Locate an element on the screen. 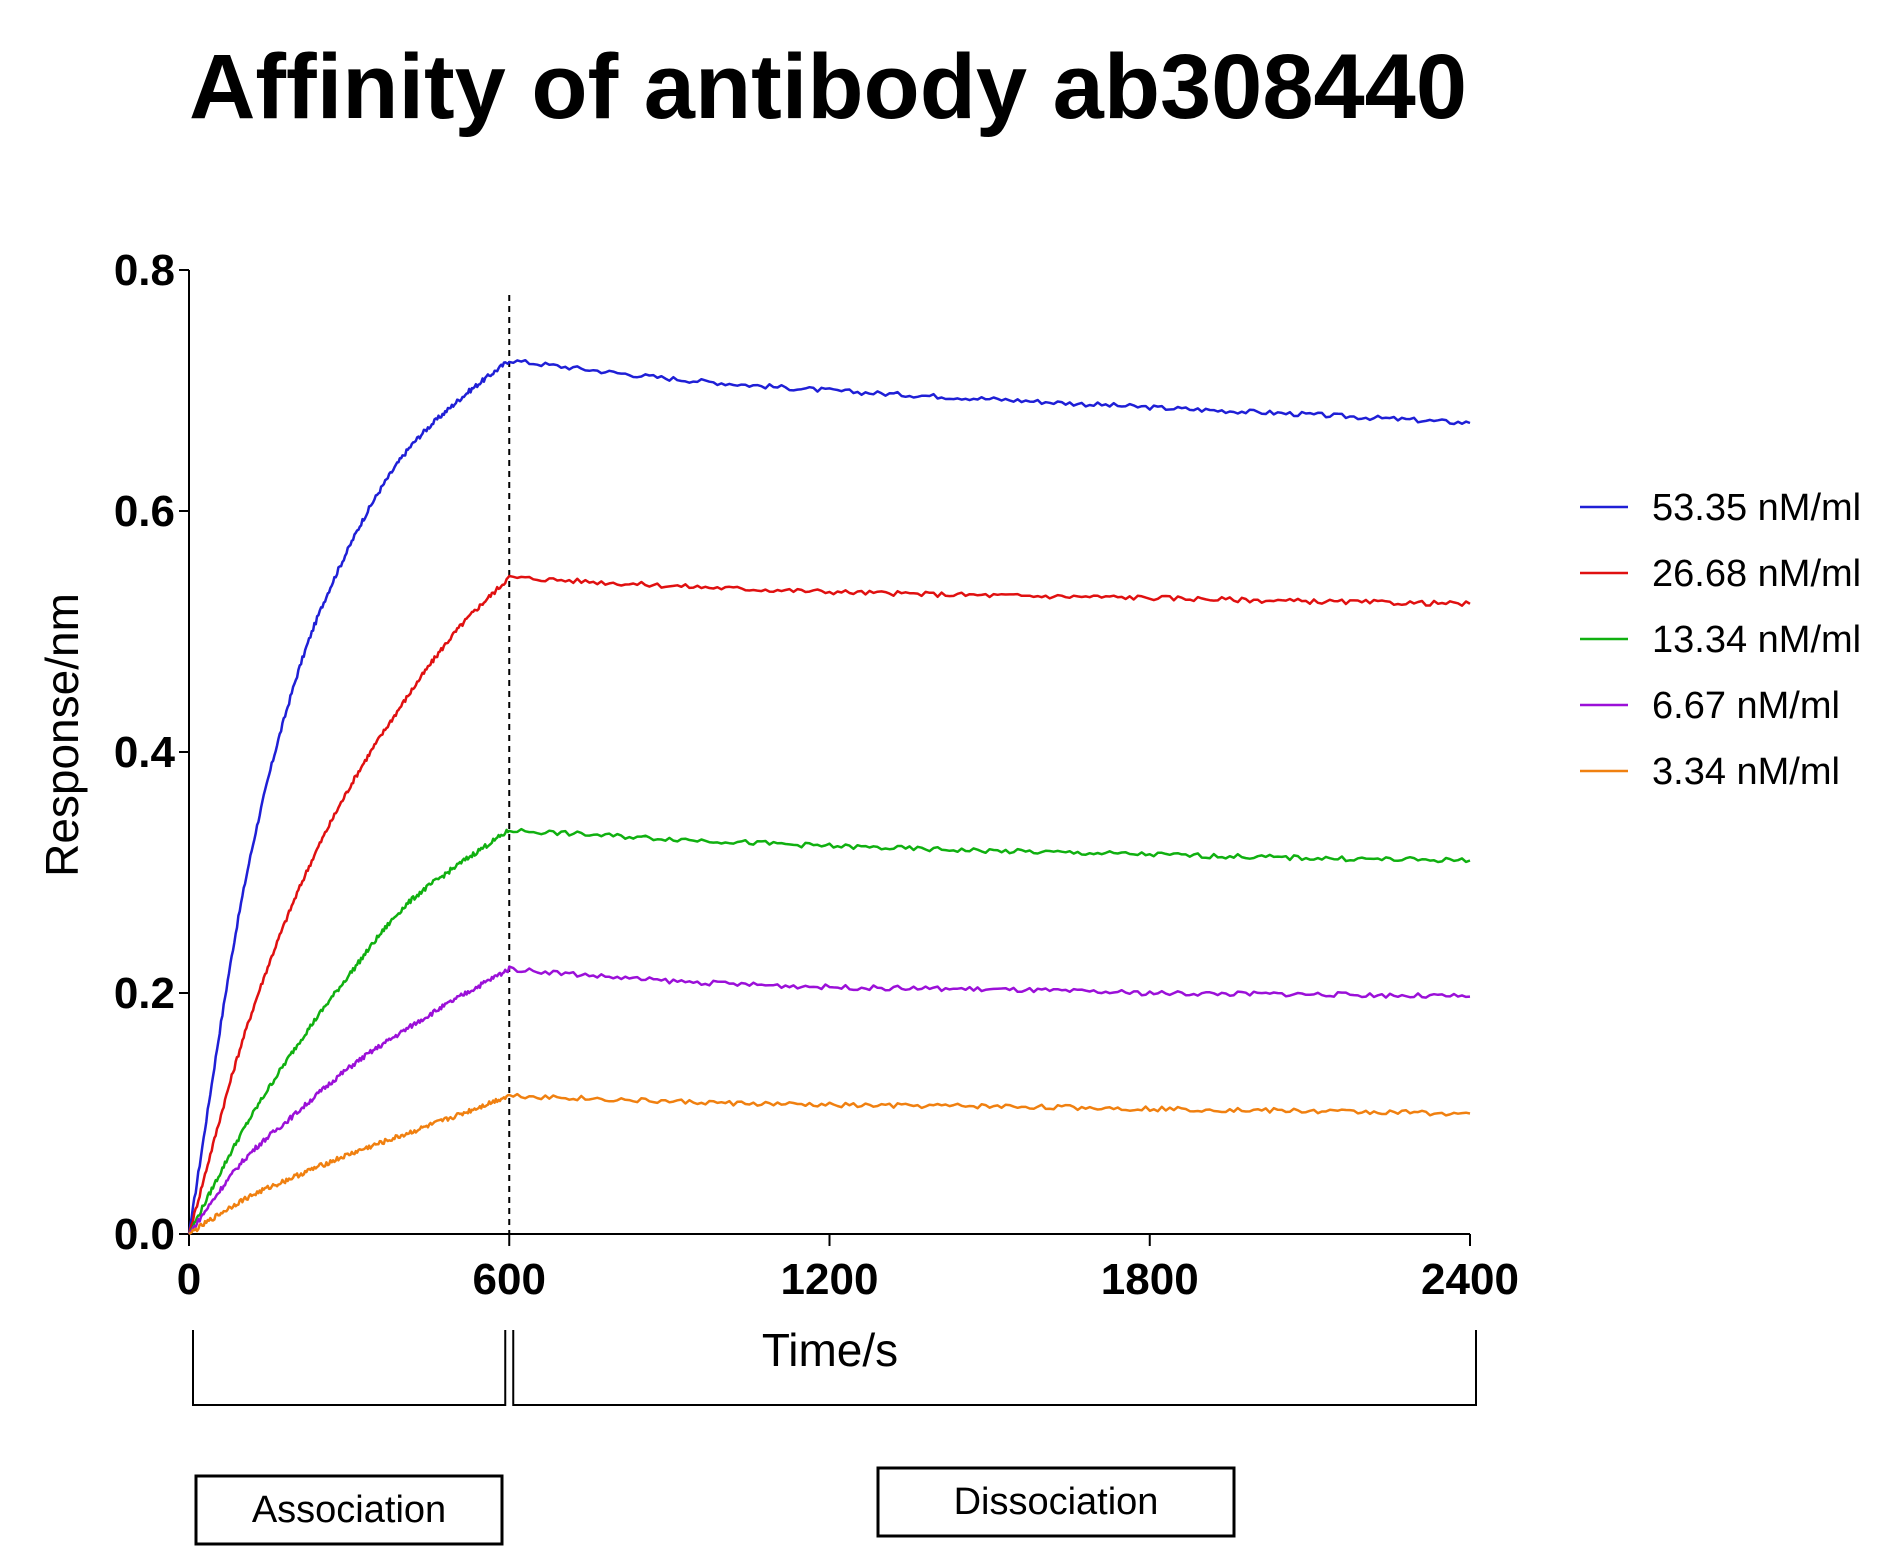 The width and height of the screenshot is (1904, 1551). legend-label: 3.34 nM/ml is located at coordinates (1746, 772).